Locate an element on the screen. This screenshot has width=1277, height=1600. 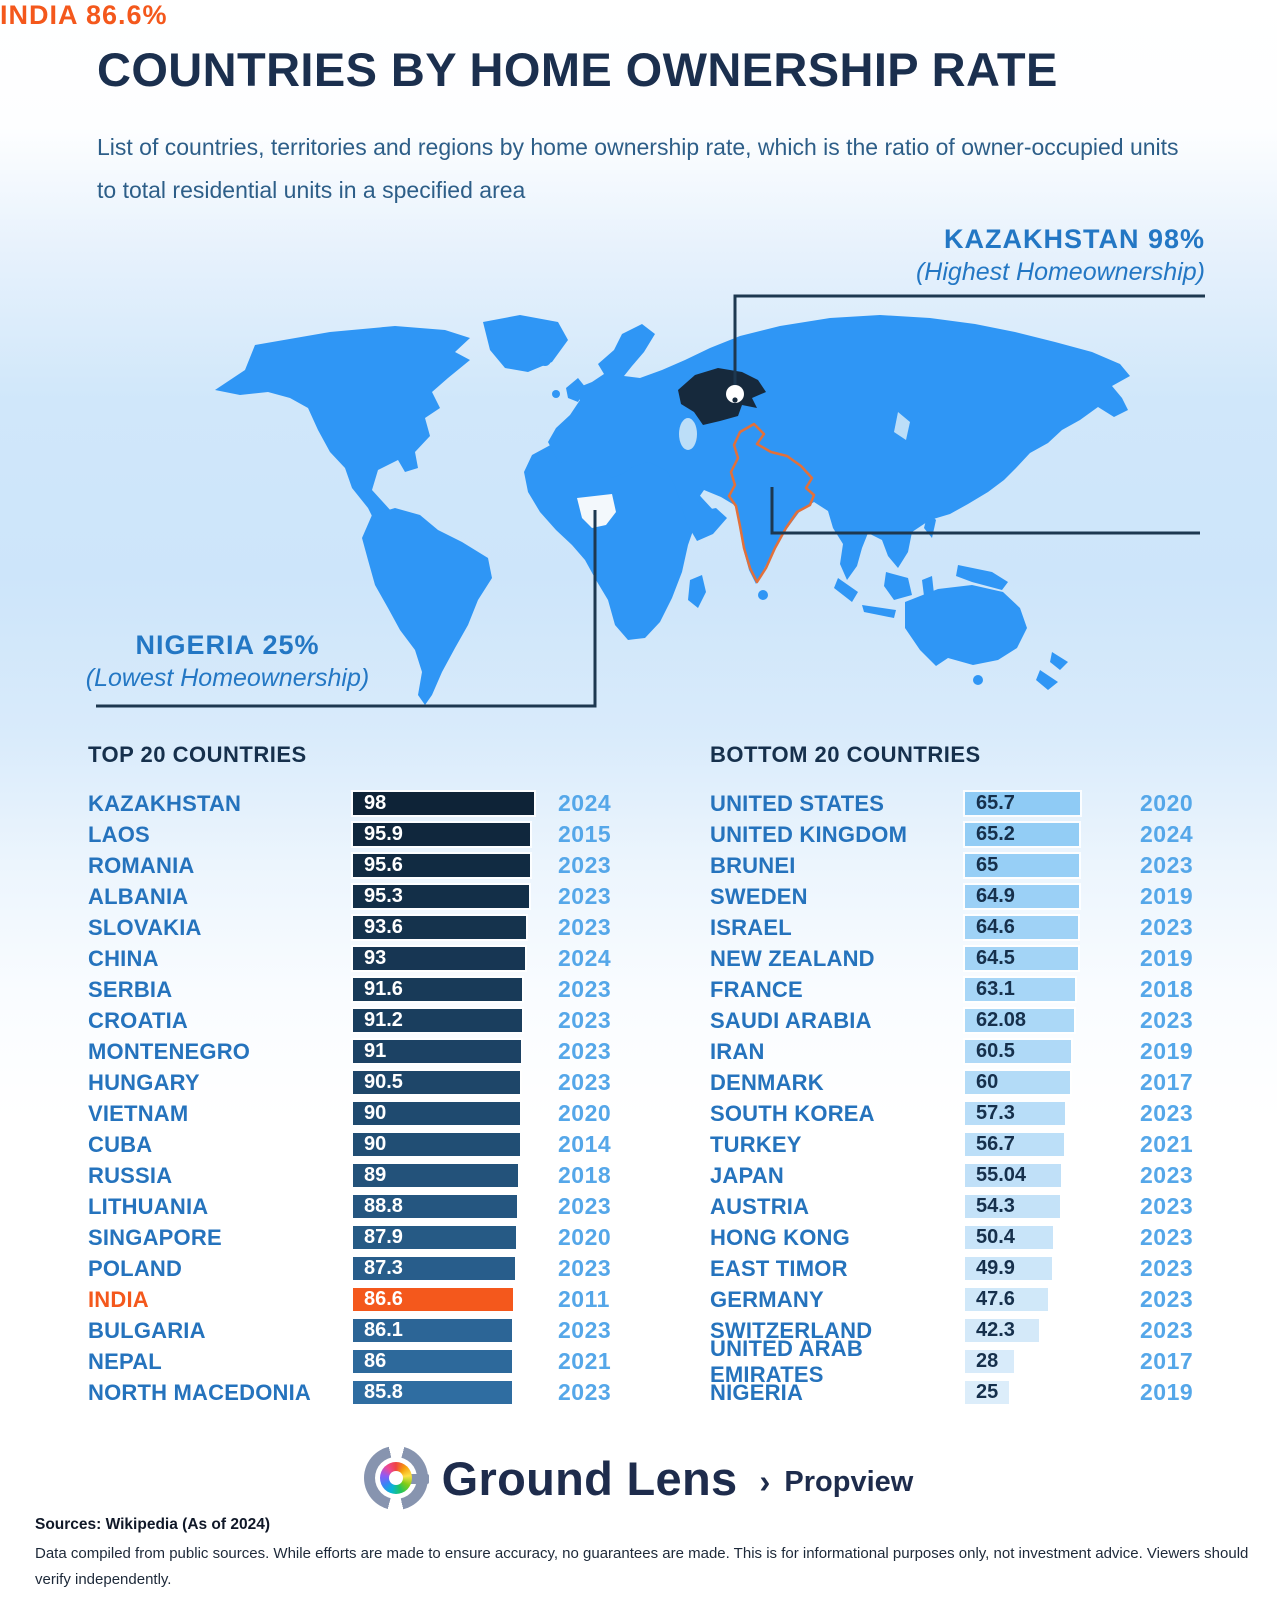
country-label: CUBA is located at coordinates (120, 1144).